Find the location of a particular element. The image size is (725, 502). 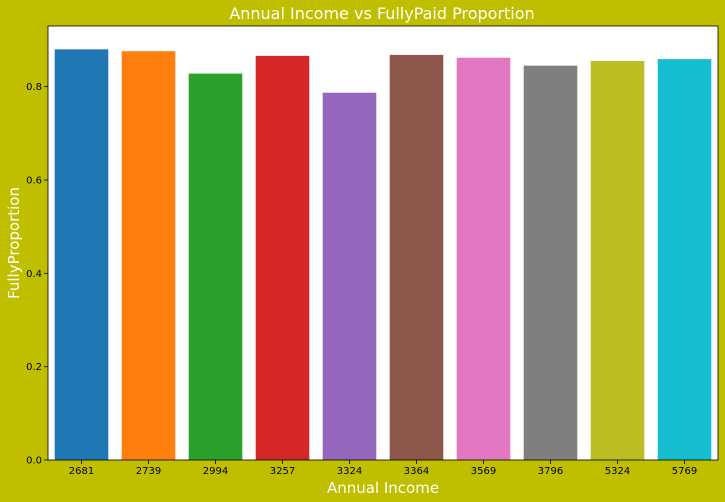

y-tick-label: 0.0 is located at coordinates (34, 461).